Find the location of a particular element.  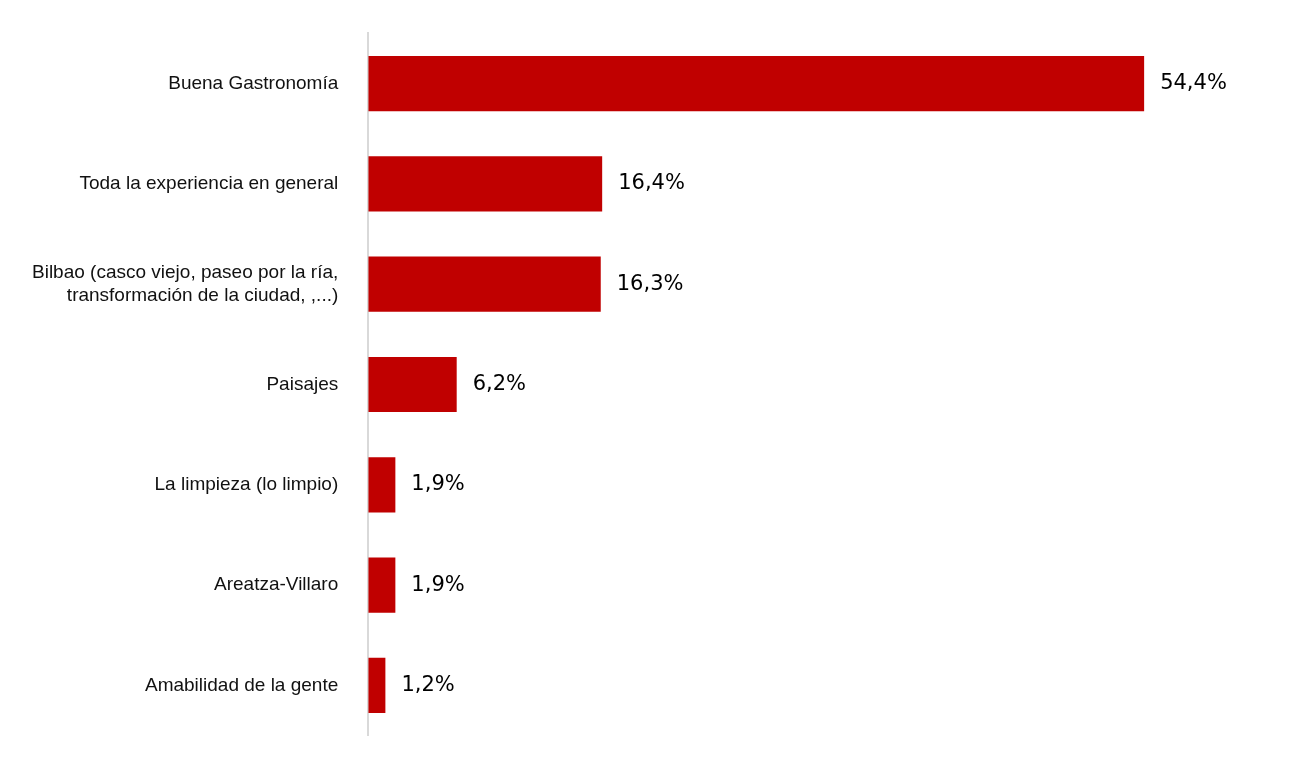

y-tick-label: Toda la experiencia en general is located at coordinates (209, 183).